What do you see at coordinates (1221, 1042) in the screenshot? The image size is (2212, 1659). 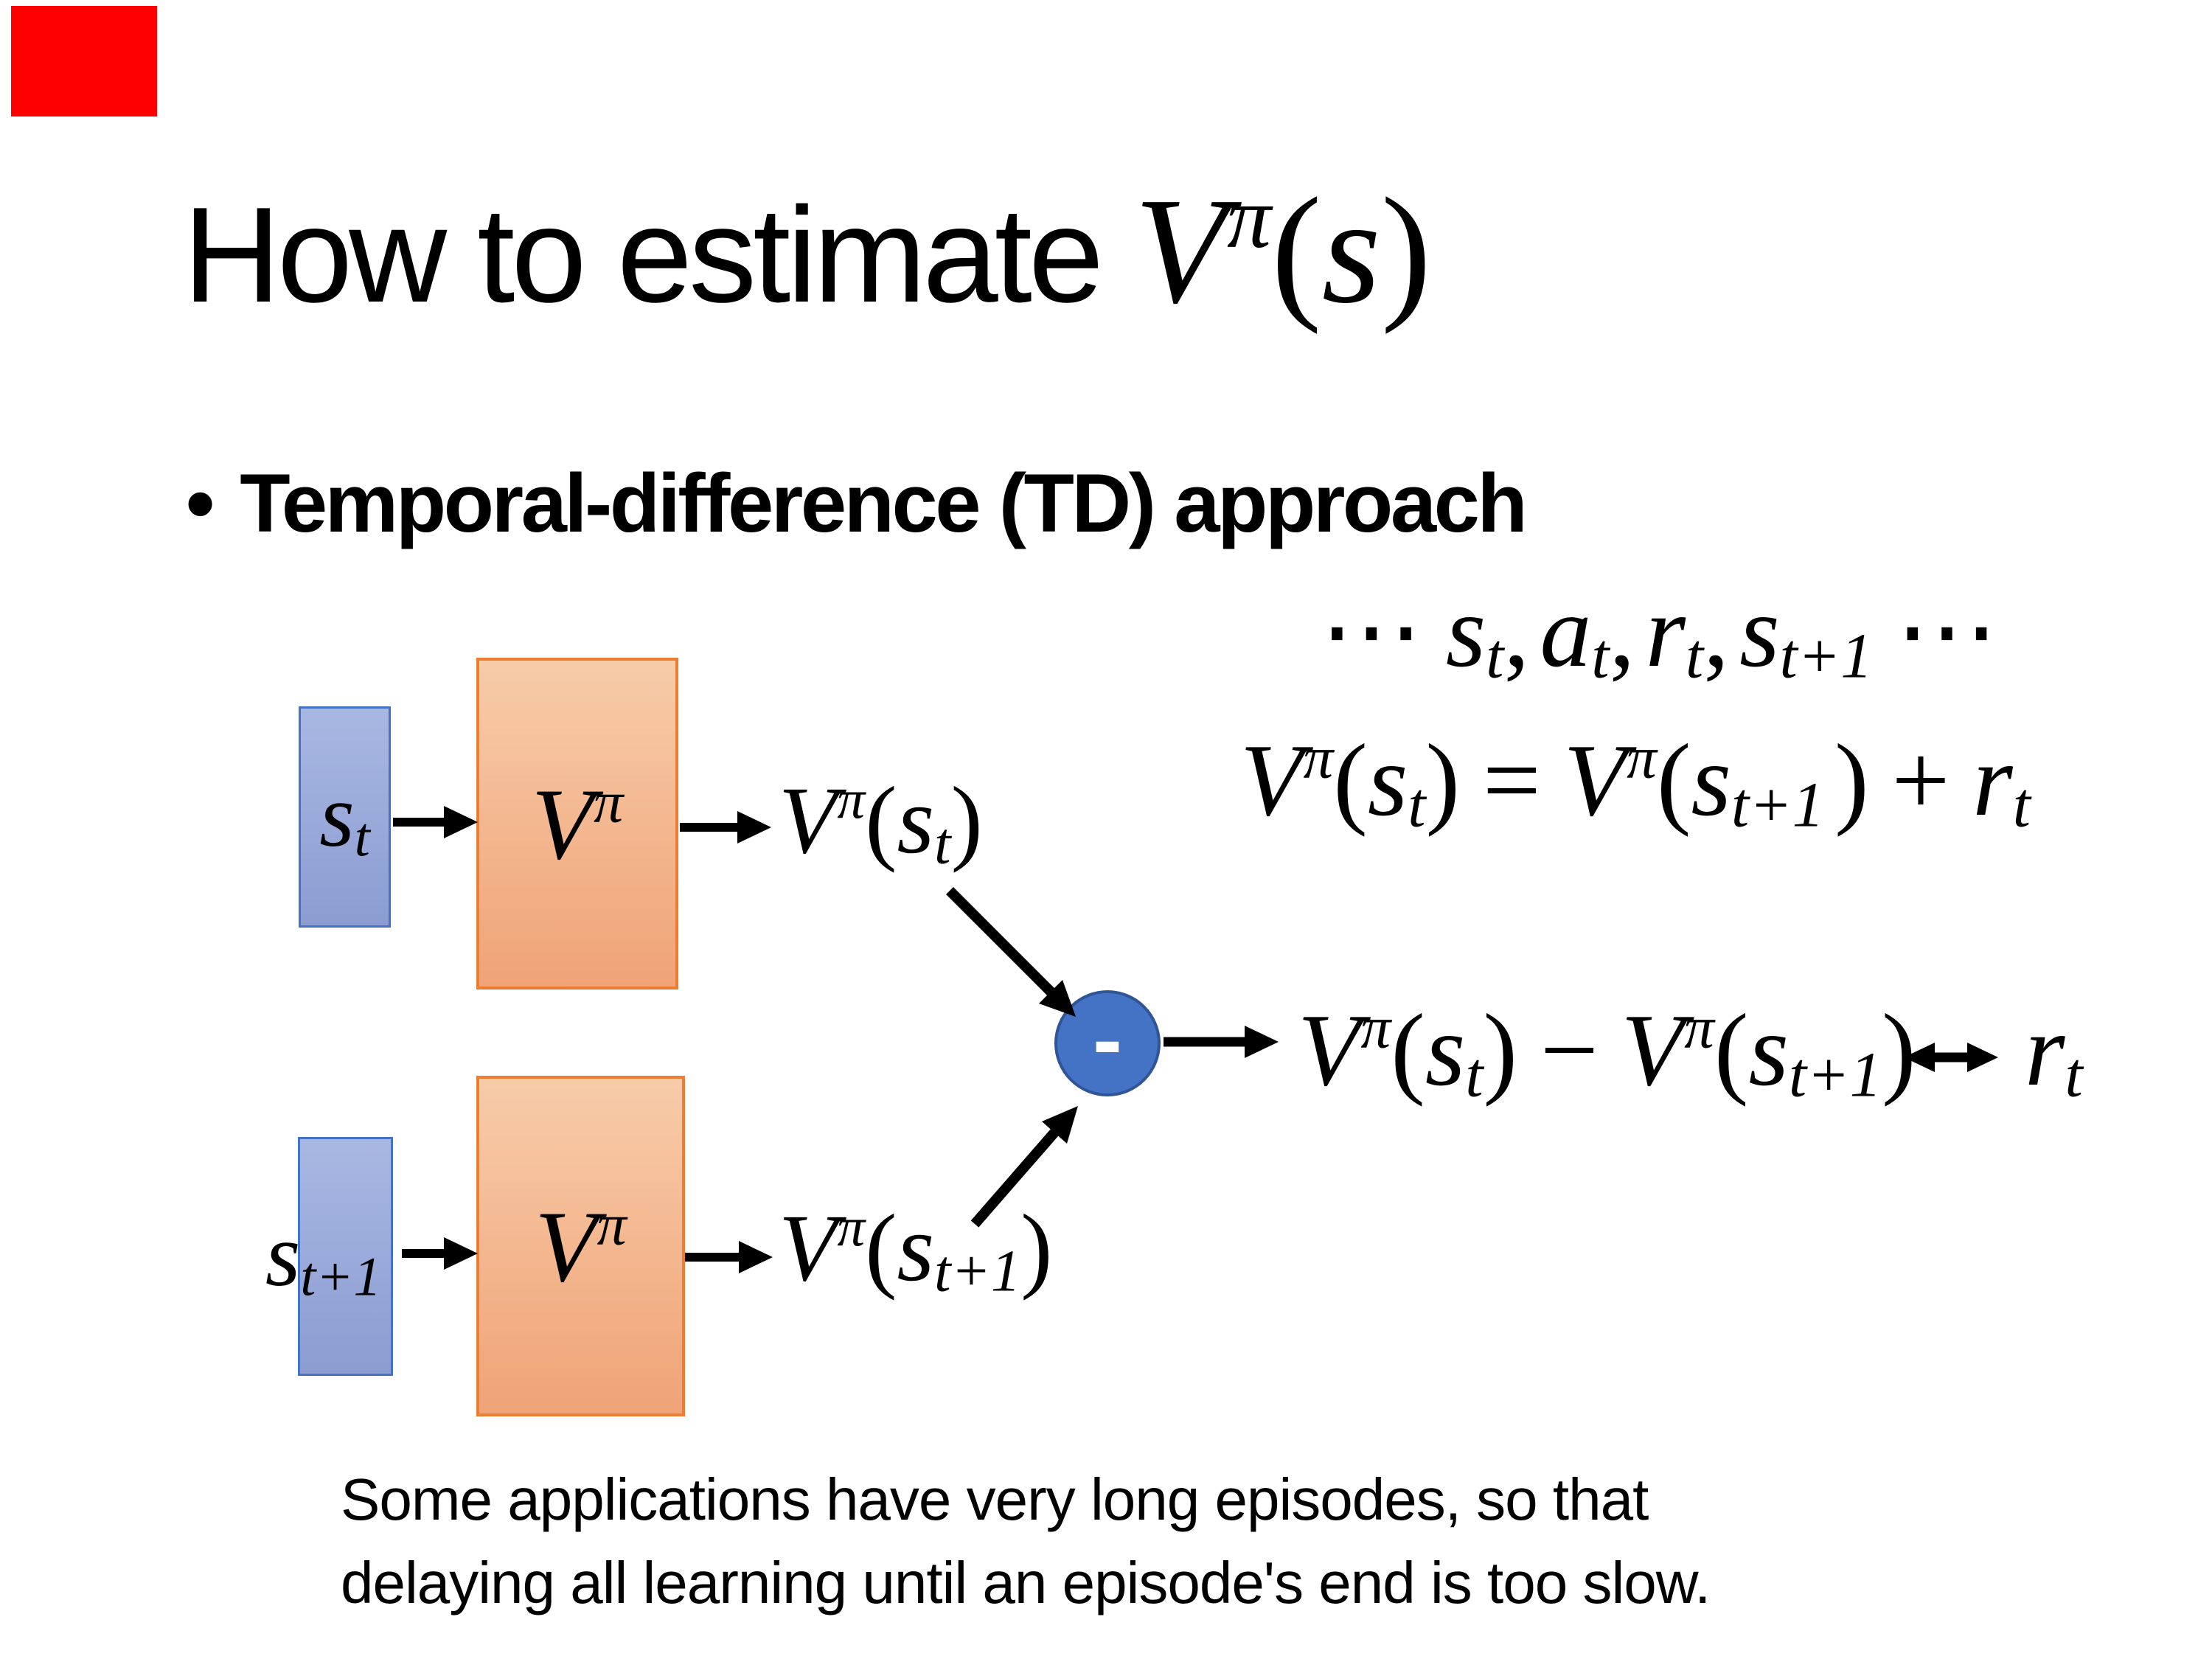 I see `arrow-minus-to-expression` at bounding box center [1221, 1042].